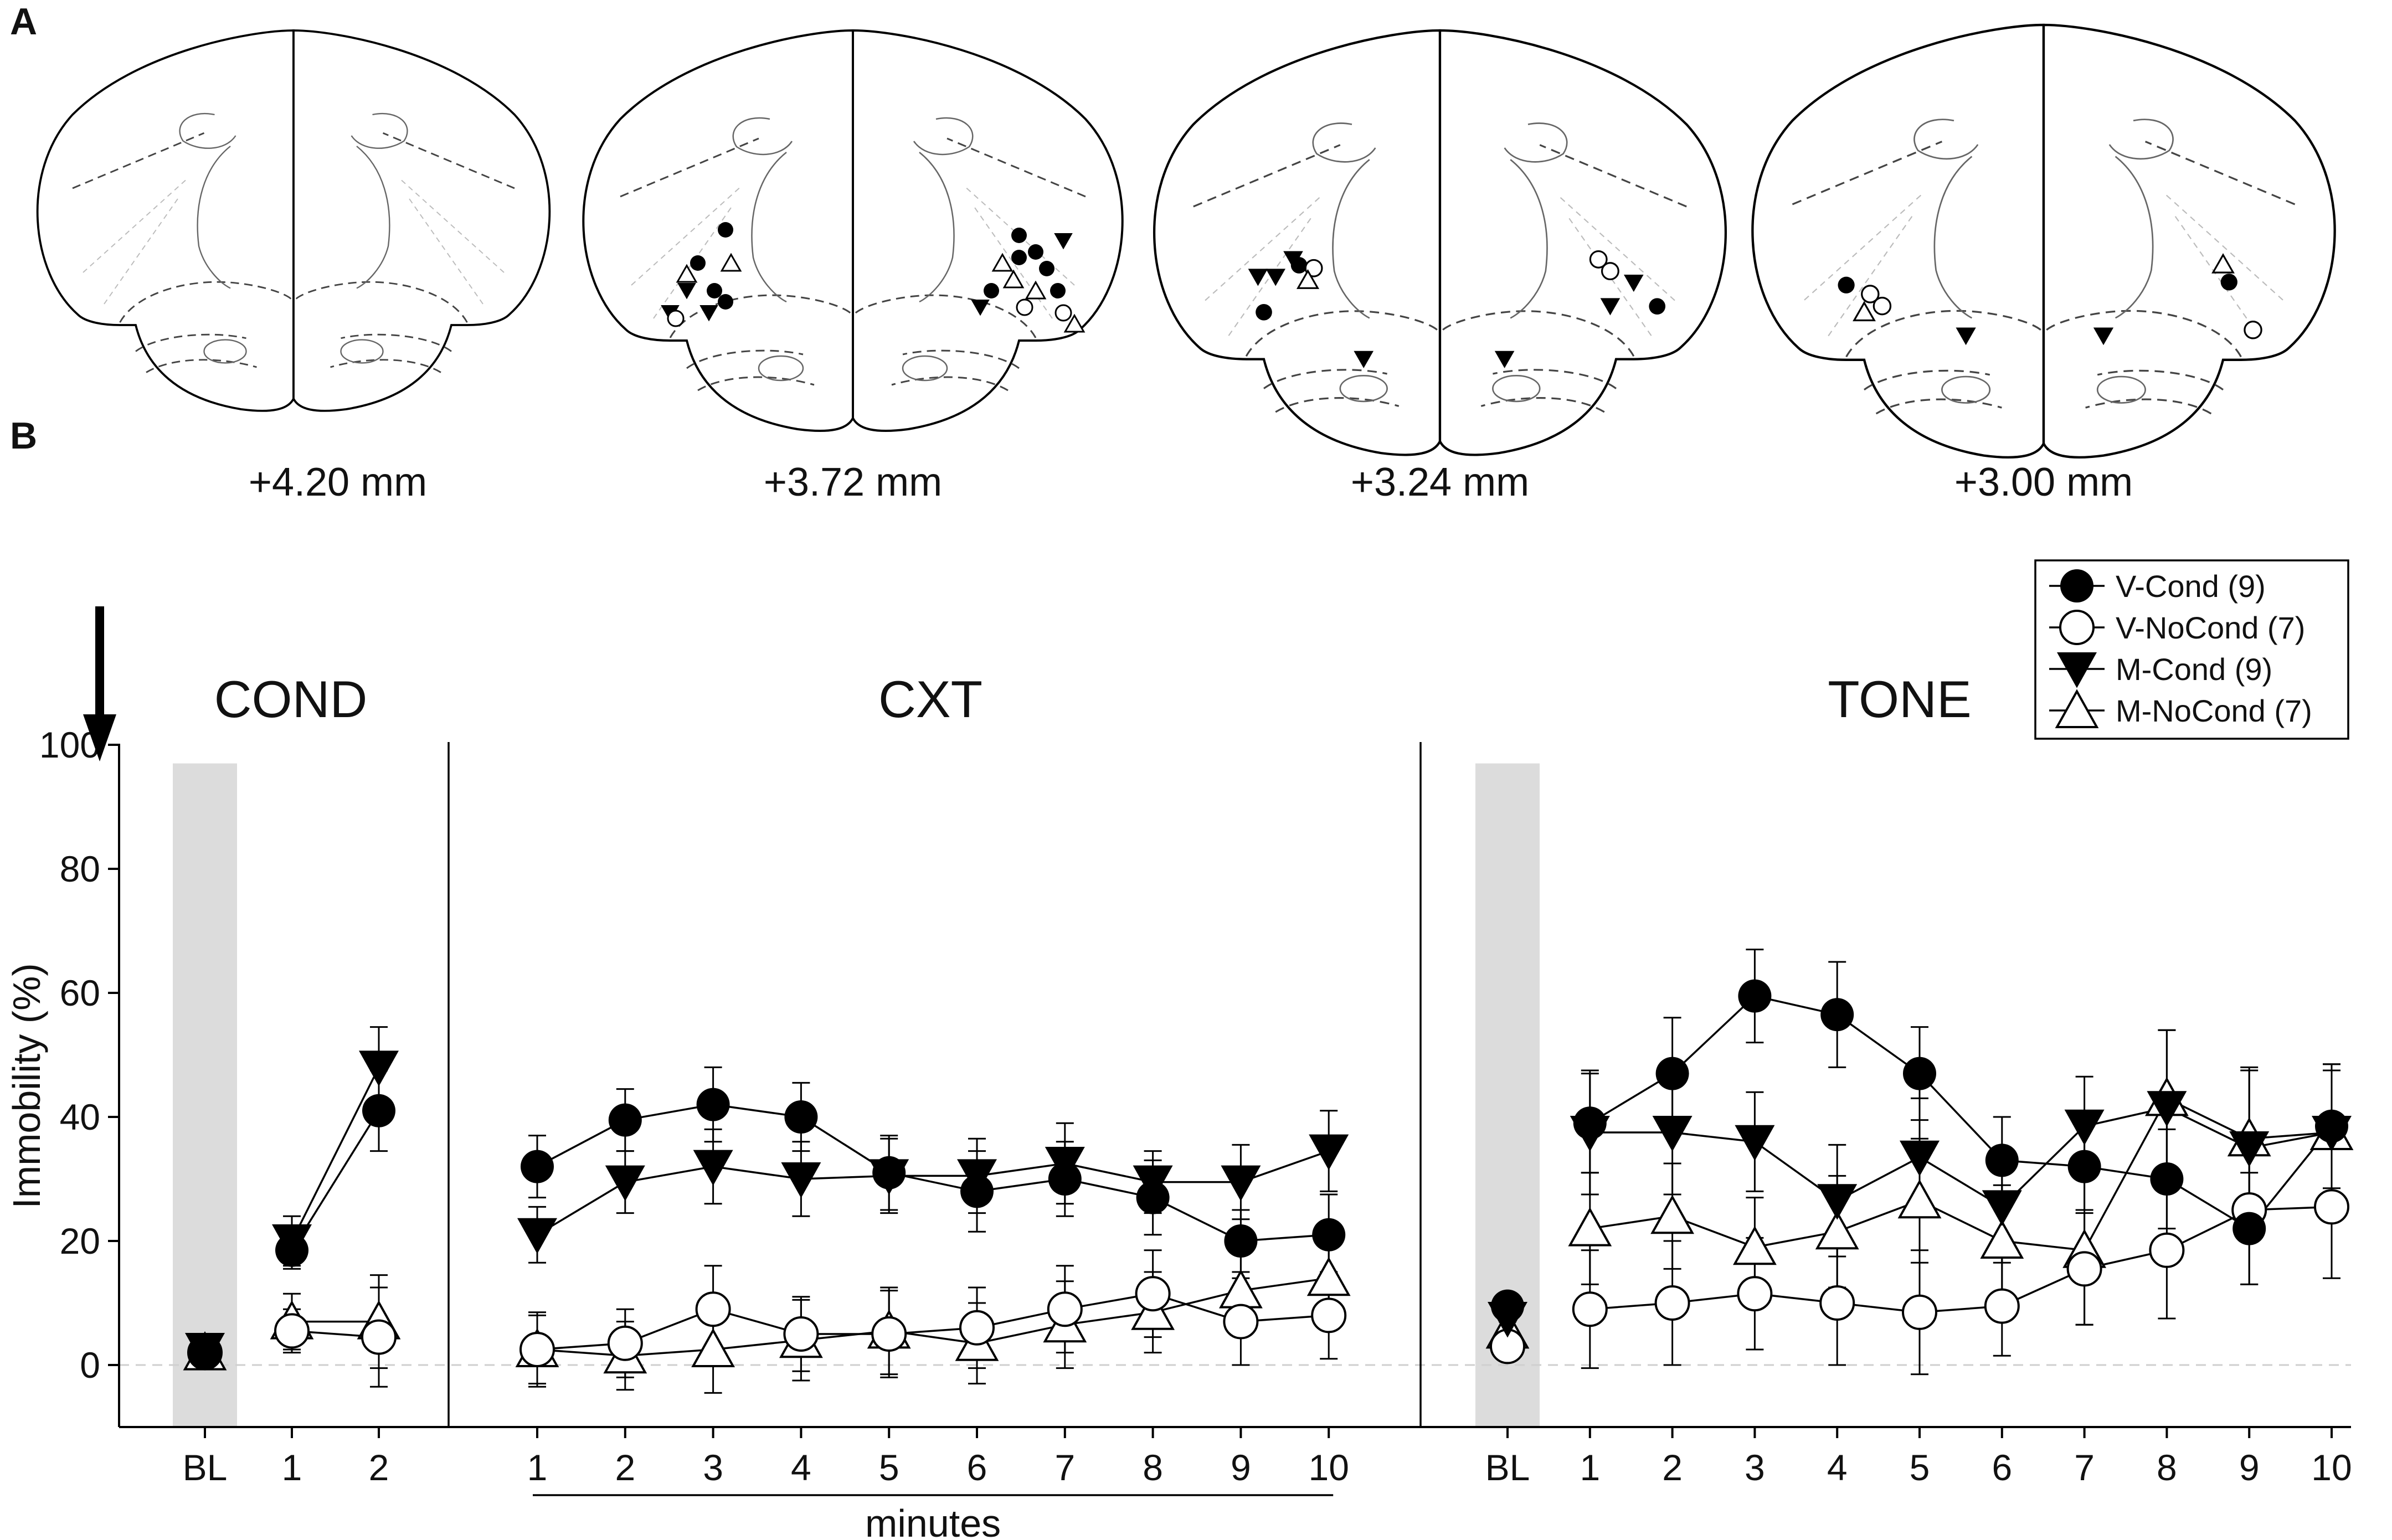  What do you see at coordinates (1297, 242) in the screenshot?
I see `brain-left-hemisphere` at bounding box center [1297, 242].